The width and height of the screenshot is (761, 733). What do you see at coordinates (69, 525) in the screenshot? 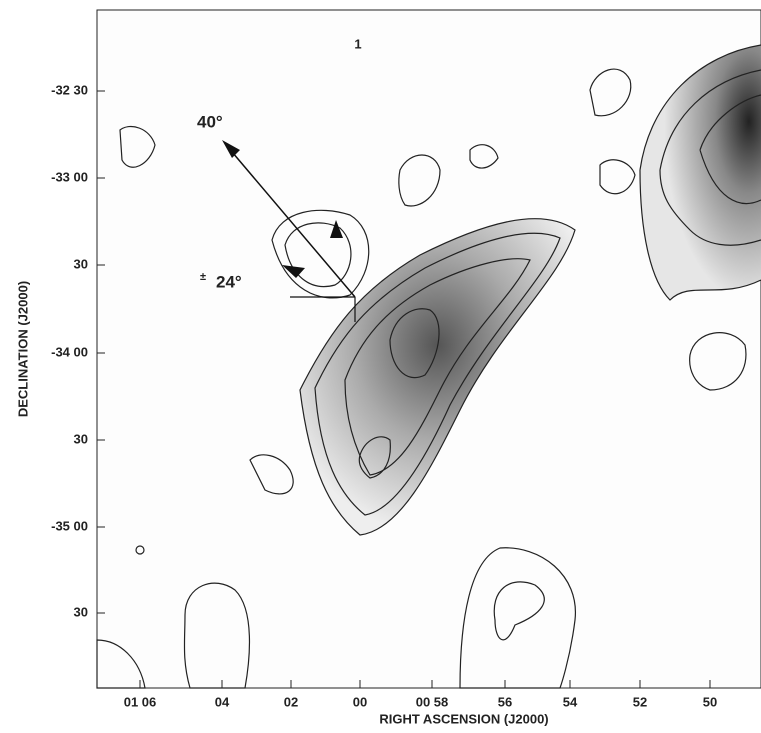
I see `y-tick-label: -35 00` at bounding box center [69, 525].